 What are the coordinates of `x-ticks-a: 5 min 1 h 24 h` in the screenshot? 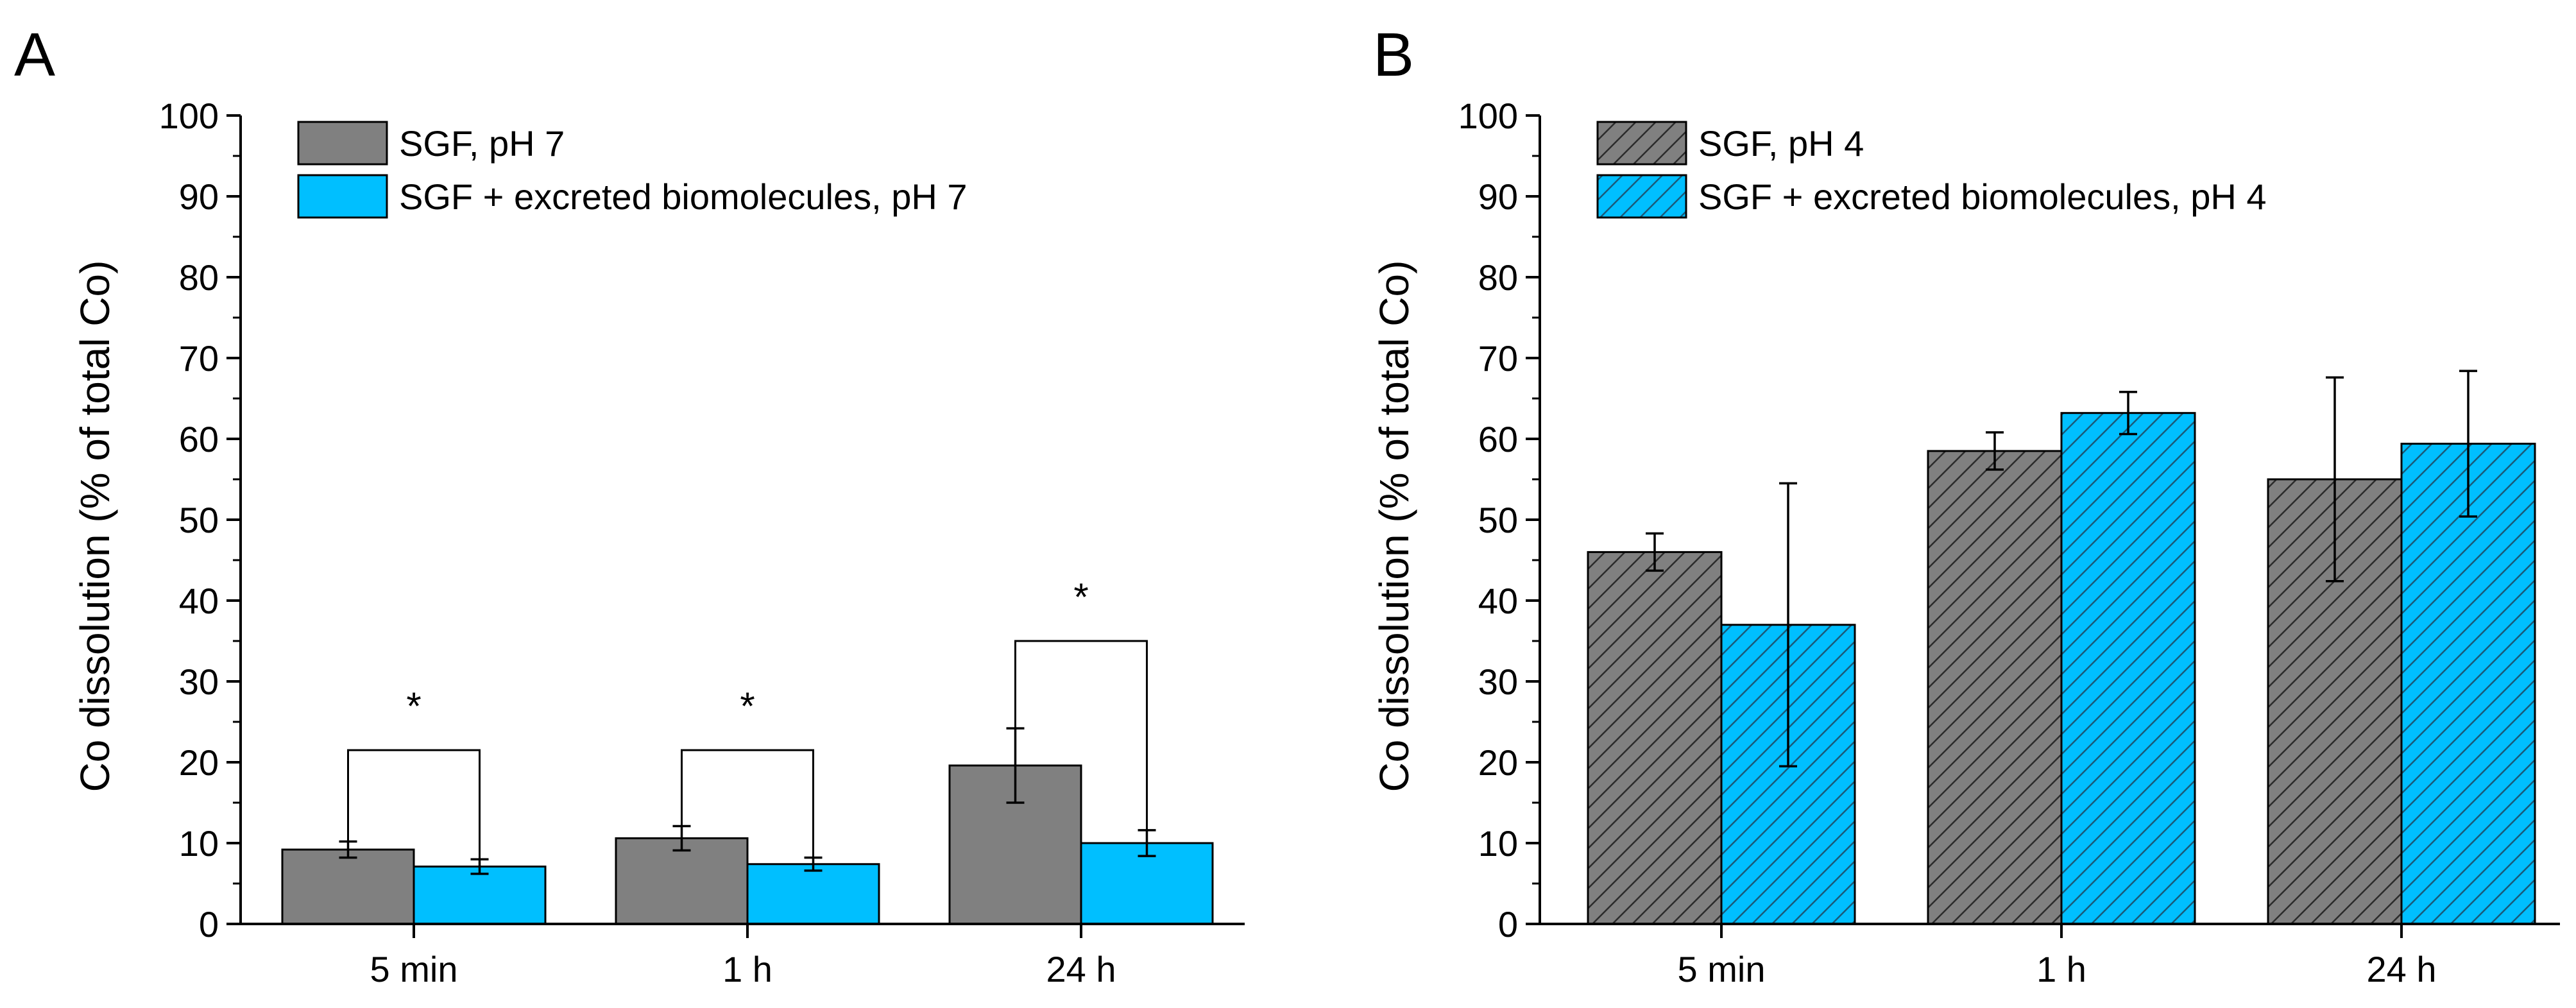 It's located at (743, 956).